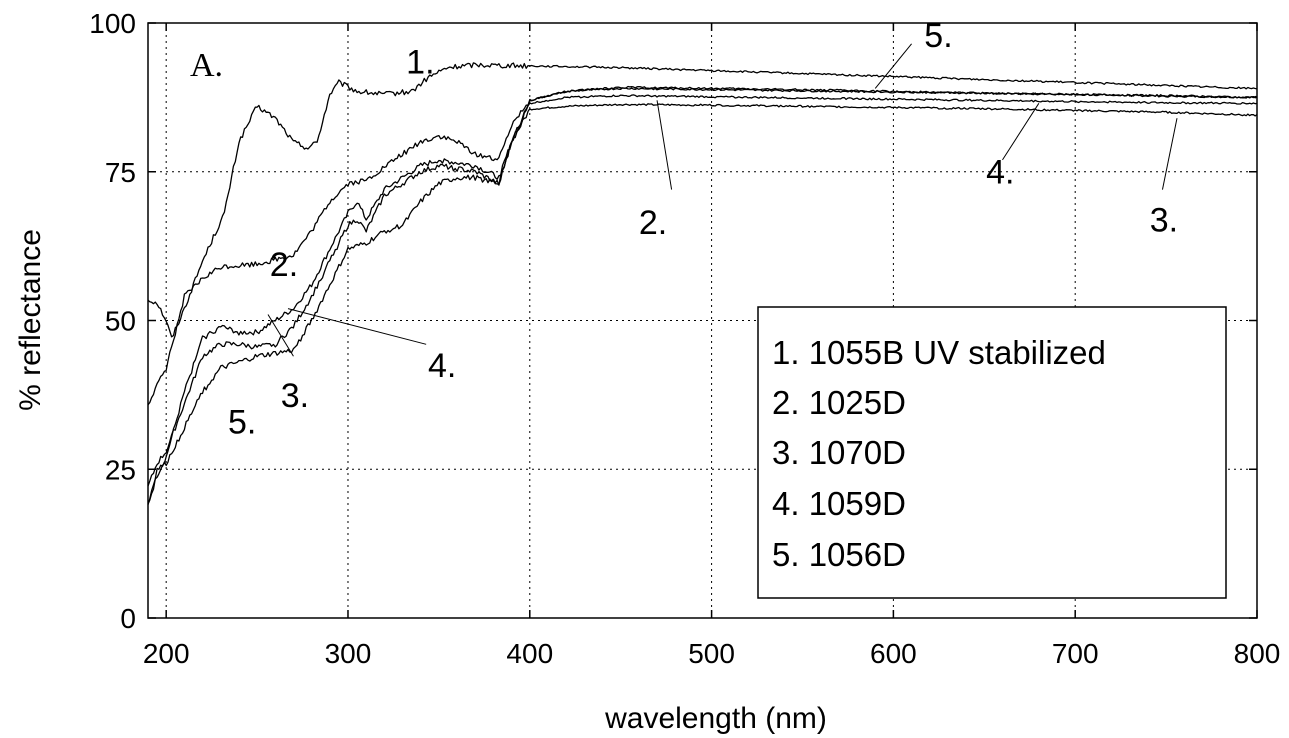  Describe the element at coordinates (1257, 653) in the screenshot. I see `x-tick-label: 800` at that location.